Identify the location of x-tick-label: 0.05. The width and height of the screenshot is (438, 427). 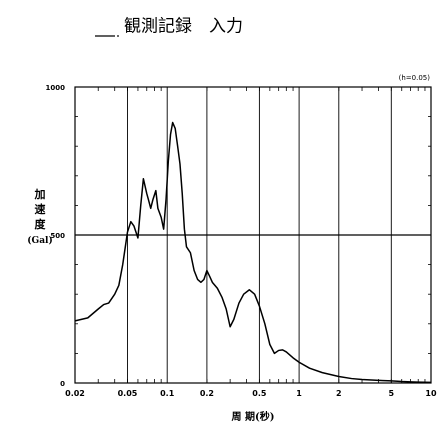
(128, 393).